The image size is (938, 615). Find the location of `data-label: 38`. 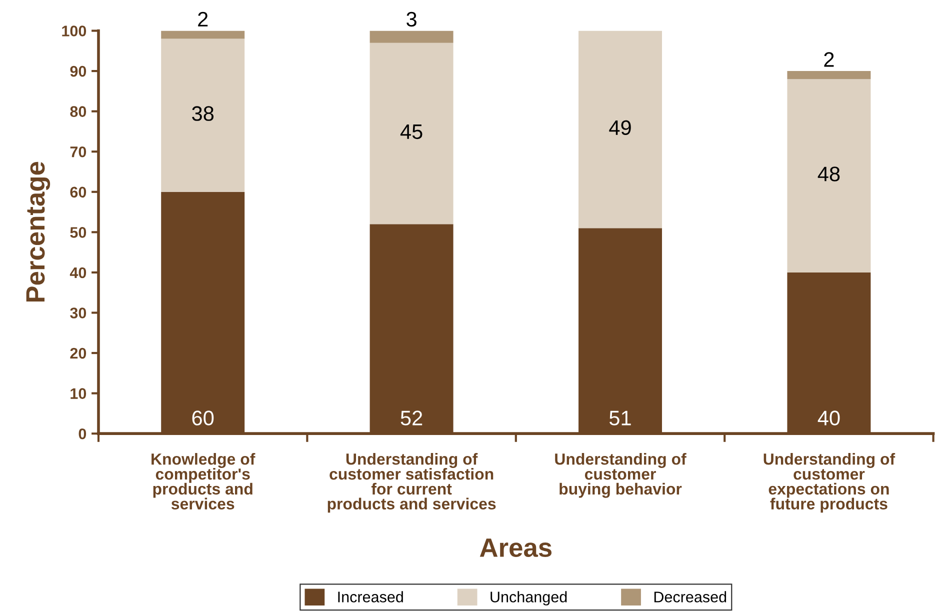

data-label: 38 is located at coordinates (203, 113).